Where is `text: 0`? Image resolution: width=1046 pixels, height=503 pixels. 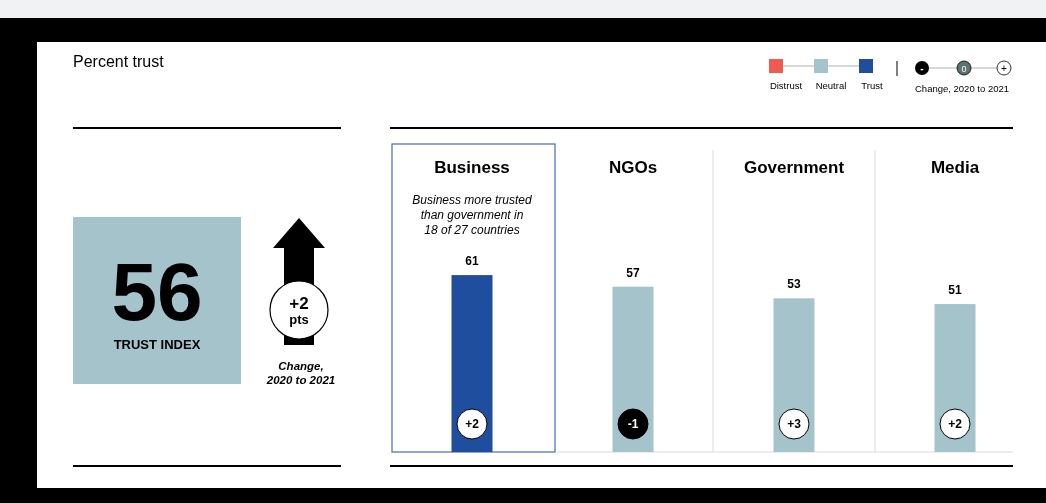
text: 0 is located at coordinates (964, 68).